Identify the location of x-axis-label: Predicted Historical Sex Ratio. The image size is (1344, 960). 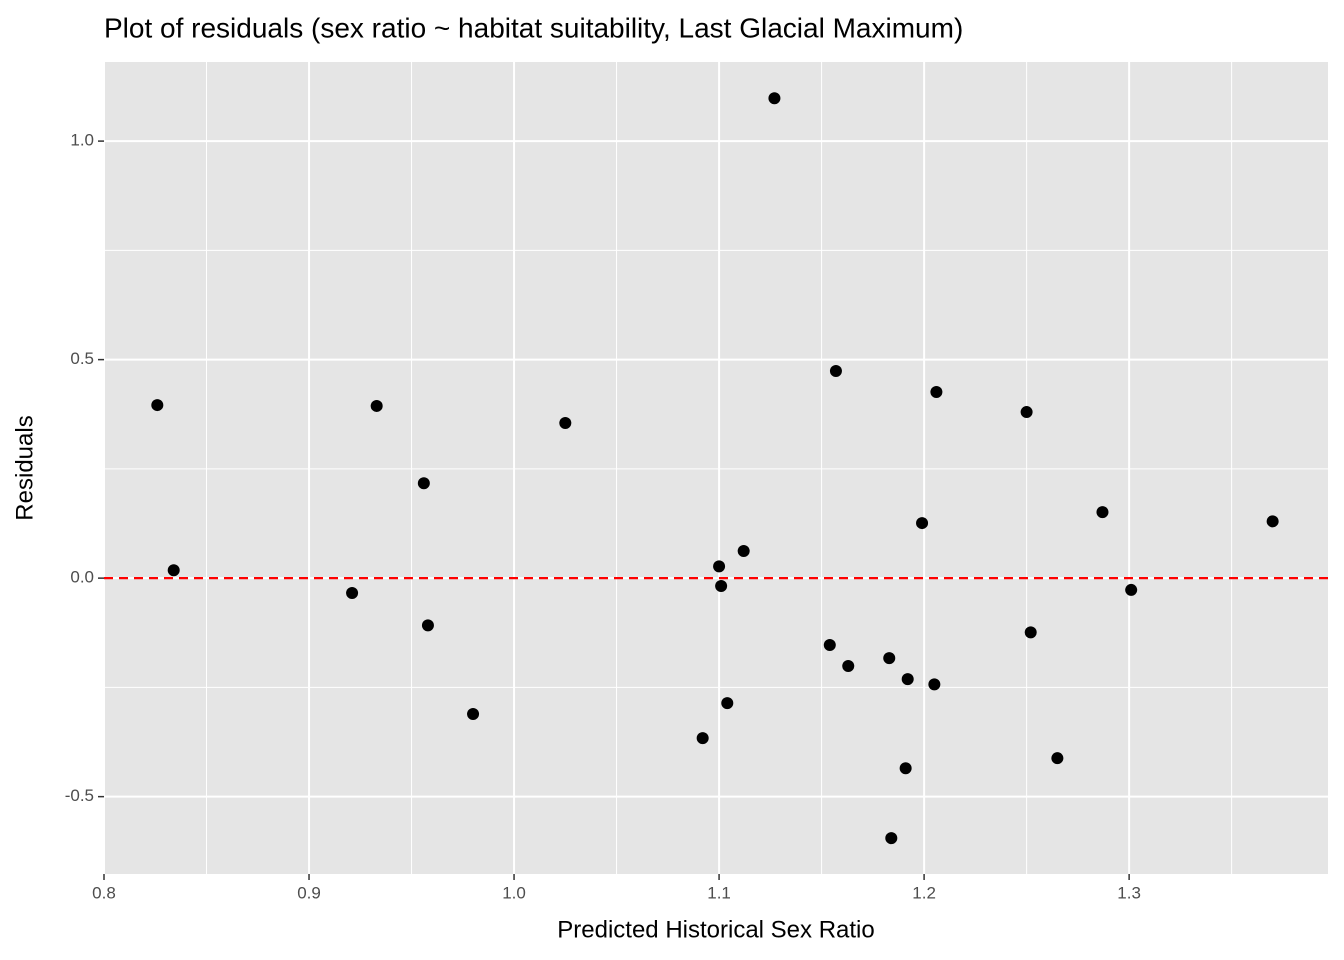
(715, 929).